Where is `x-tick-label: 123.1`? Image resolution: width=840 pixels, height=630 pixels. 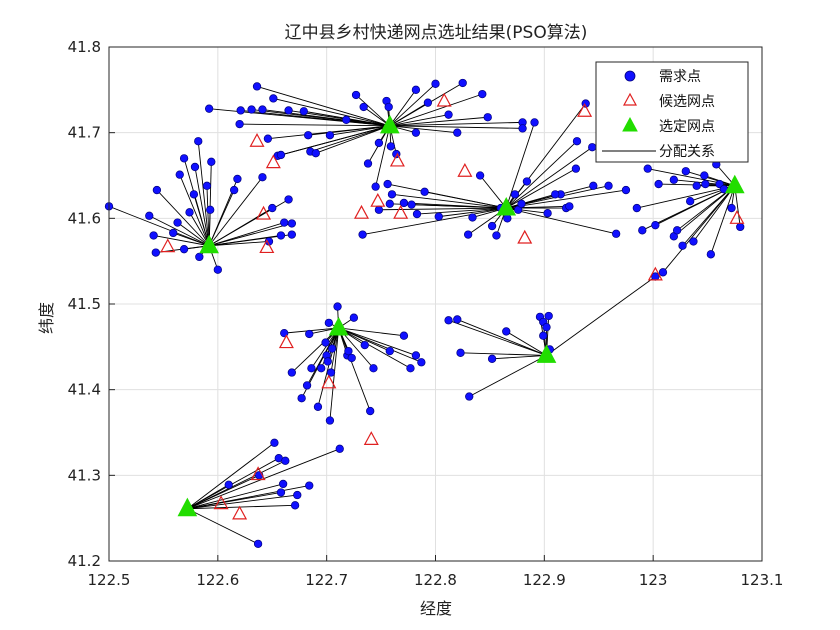
x-tick-label: 123.1 is located at coordinates (762, 580).